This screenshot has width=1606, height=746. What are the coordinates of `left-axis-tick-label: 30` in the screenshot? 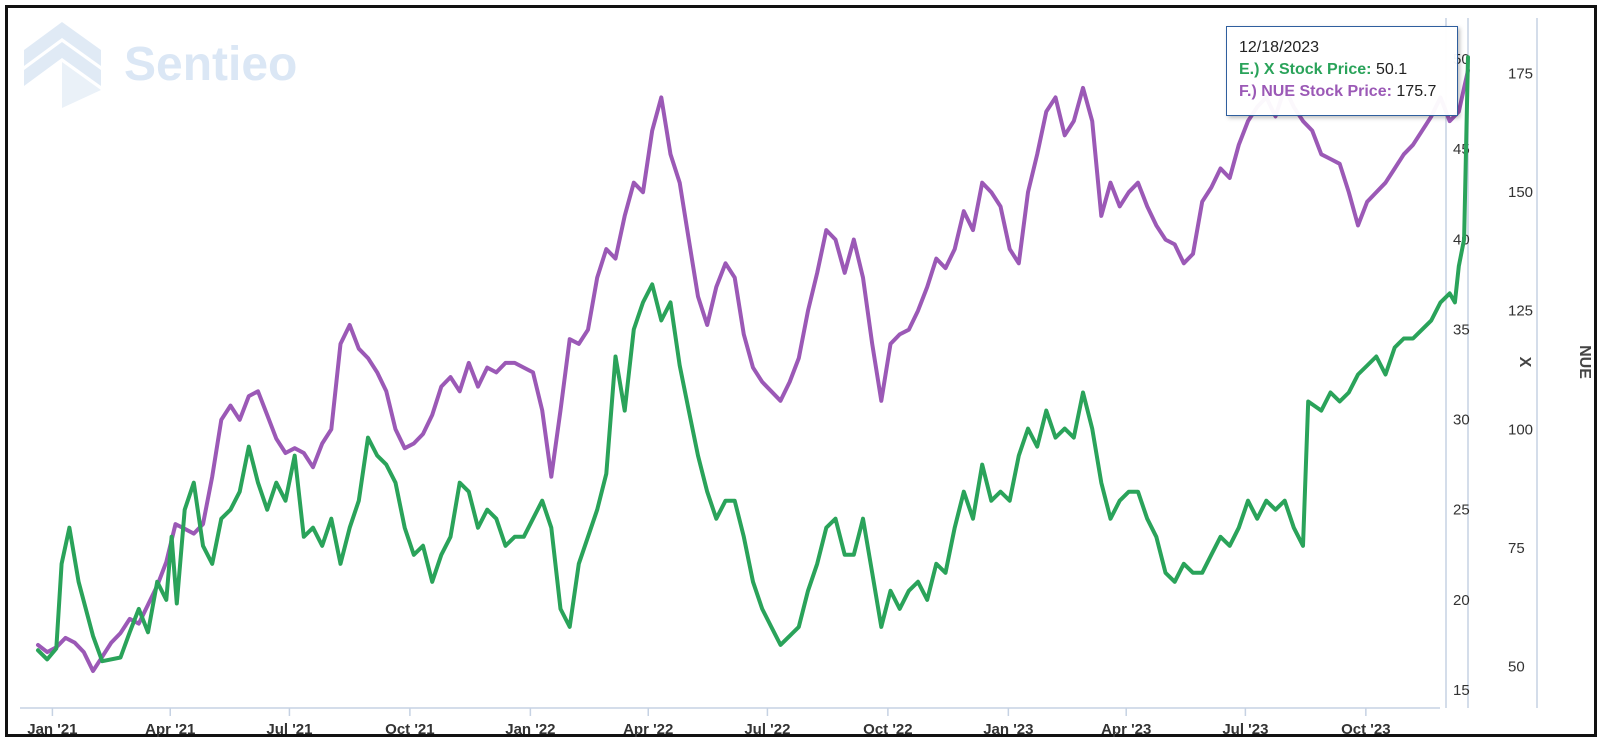 It's located at (1461, 420).